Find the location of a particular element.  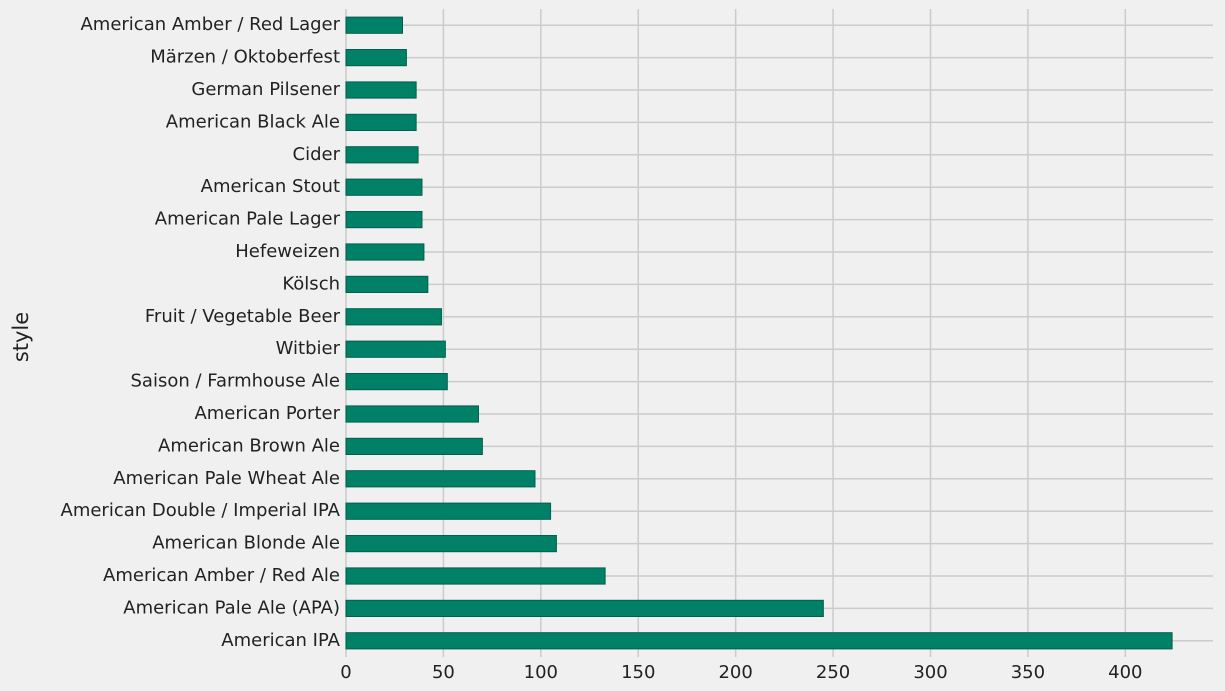

y-tick-label: American Porter is located at coordinates (267, 413).